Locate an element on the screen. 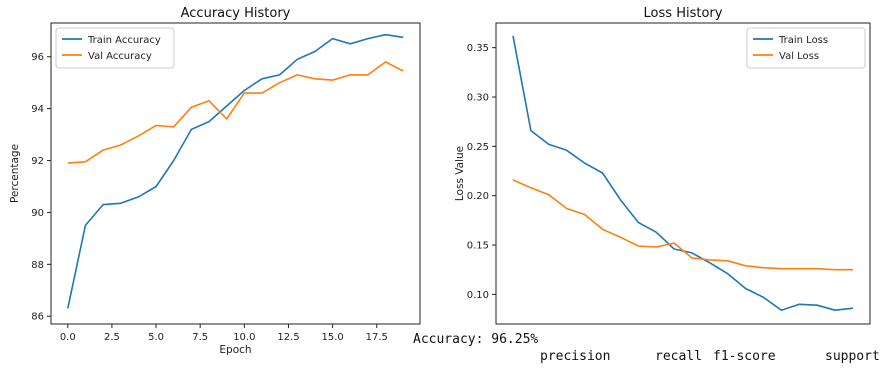 The image size is (890, 368). accuracy-ytick-label: 88 is located at coordinates (37, 265).